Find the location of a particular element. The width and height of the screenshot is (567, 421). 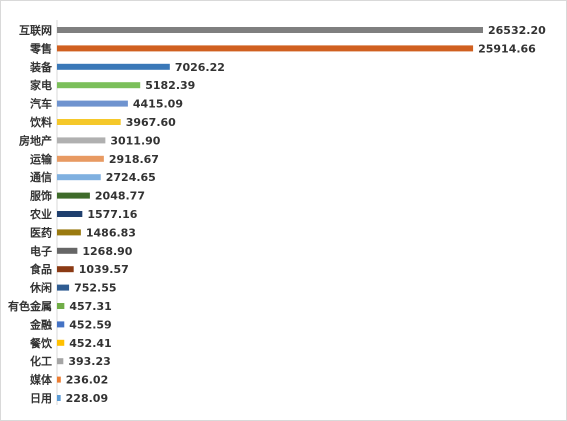

category-label: 服饰 is located at coordinates (41, 196).